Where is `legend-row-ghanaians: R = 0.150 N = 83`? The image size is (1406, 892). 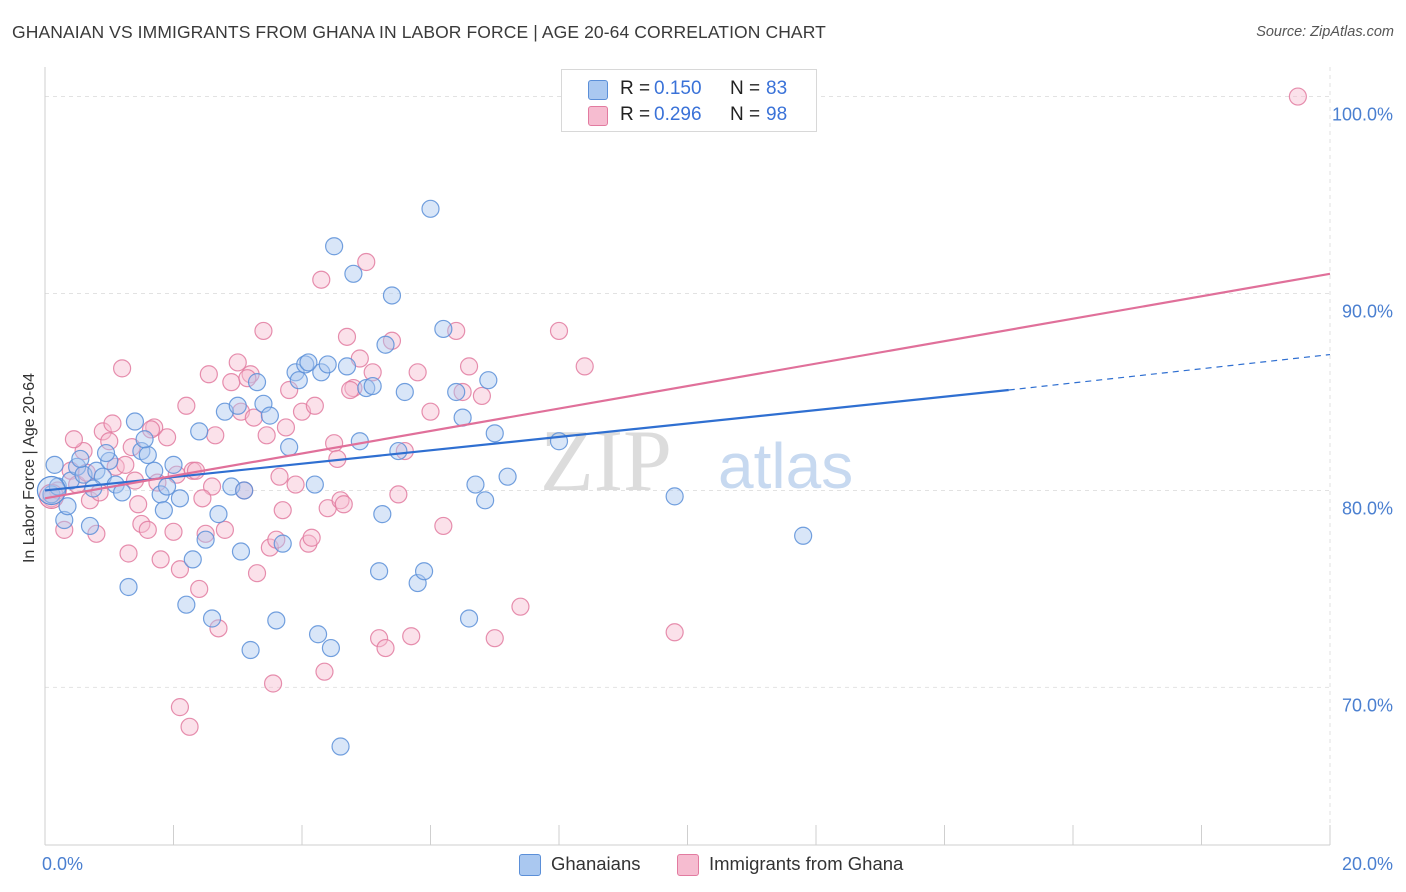
legend-row-ghanaians: R = 0.150 N = 83 is located at coordinates (689, 89).